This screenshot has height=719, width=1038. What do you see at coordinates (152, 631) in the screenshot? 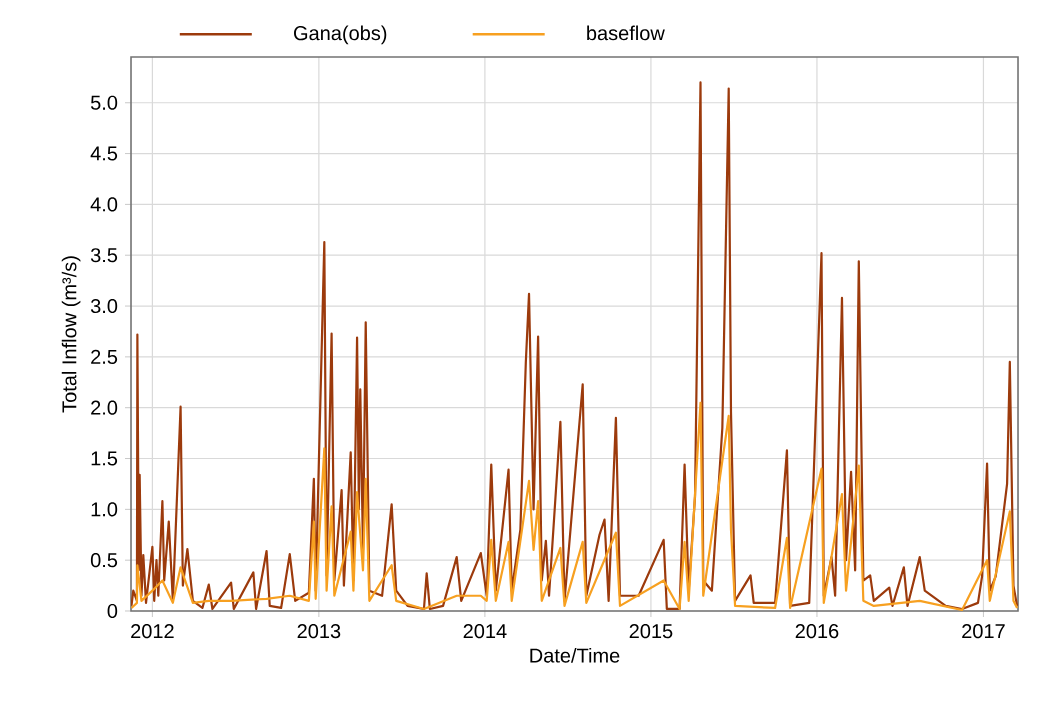
I see `x-tick-label: 2012` at bounding box center [152, 631].